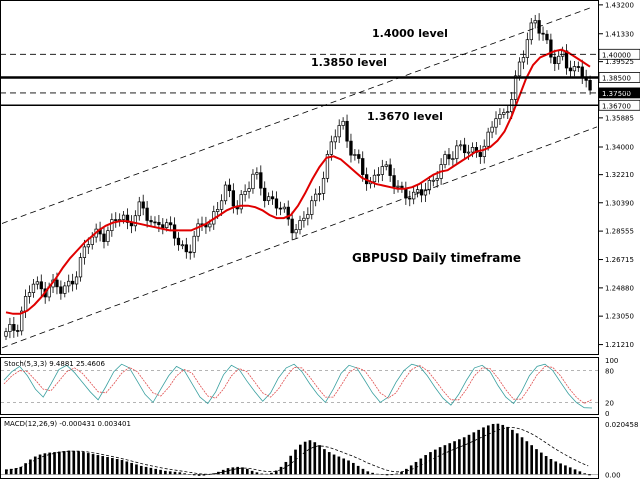 The width and height of the screenshot is (640, 480). I want to click on macd-panel-frame, so click(299, 448).